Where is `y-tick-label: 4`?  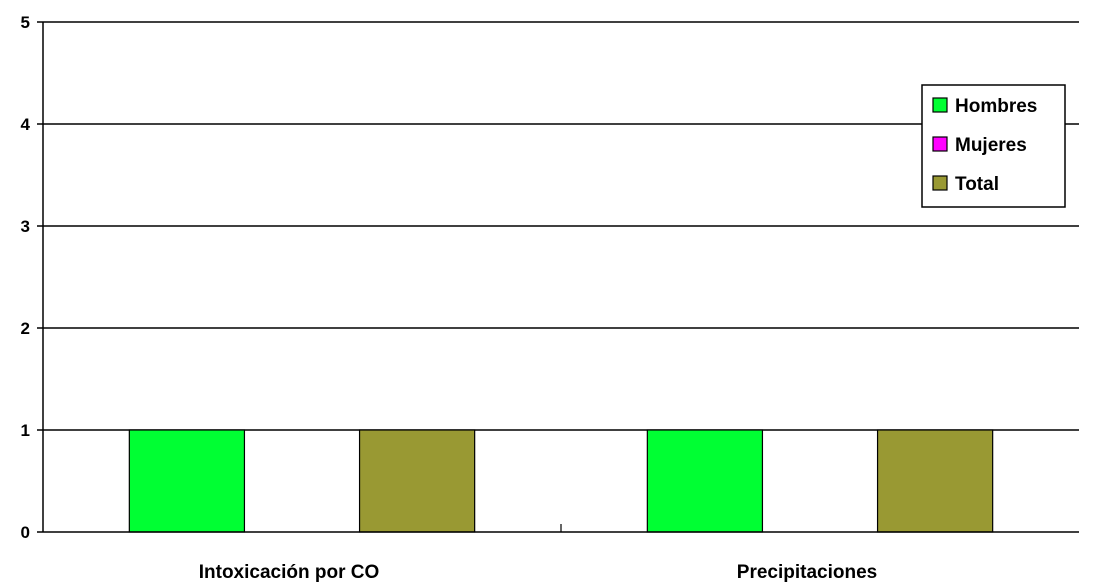 y-tick-label: 4 is located at coordinates (26, 124).